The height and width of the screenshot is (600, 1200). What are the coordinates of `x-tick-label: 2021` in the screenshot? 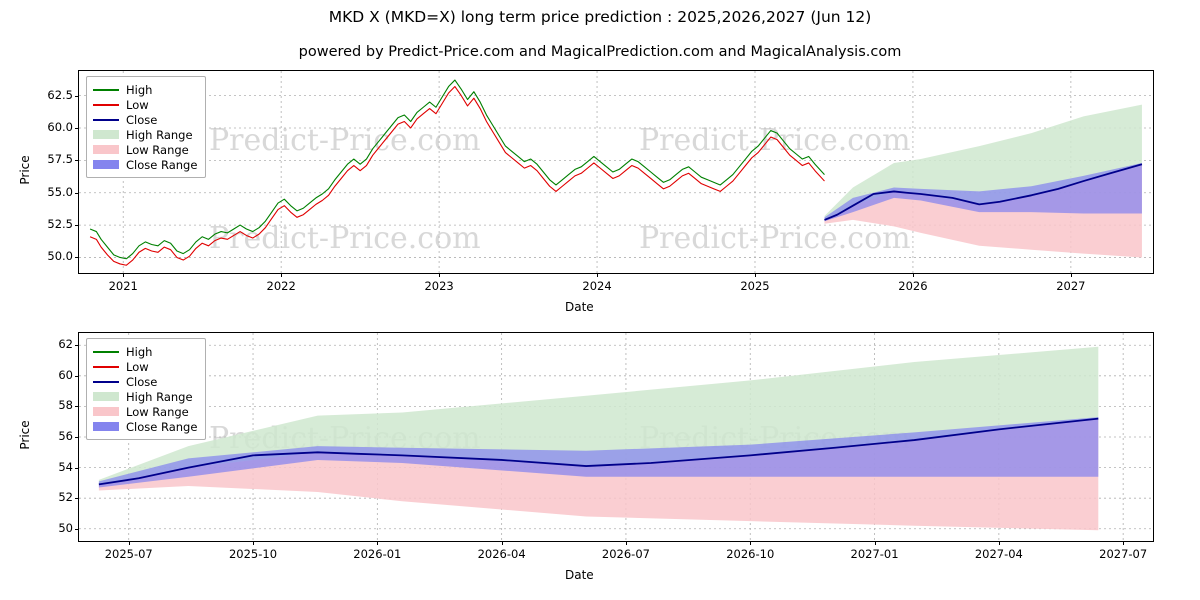 It's located at (123, 286).